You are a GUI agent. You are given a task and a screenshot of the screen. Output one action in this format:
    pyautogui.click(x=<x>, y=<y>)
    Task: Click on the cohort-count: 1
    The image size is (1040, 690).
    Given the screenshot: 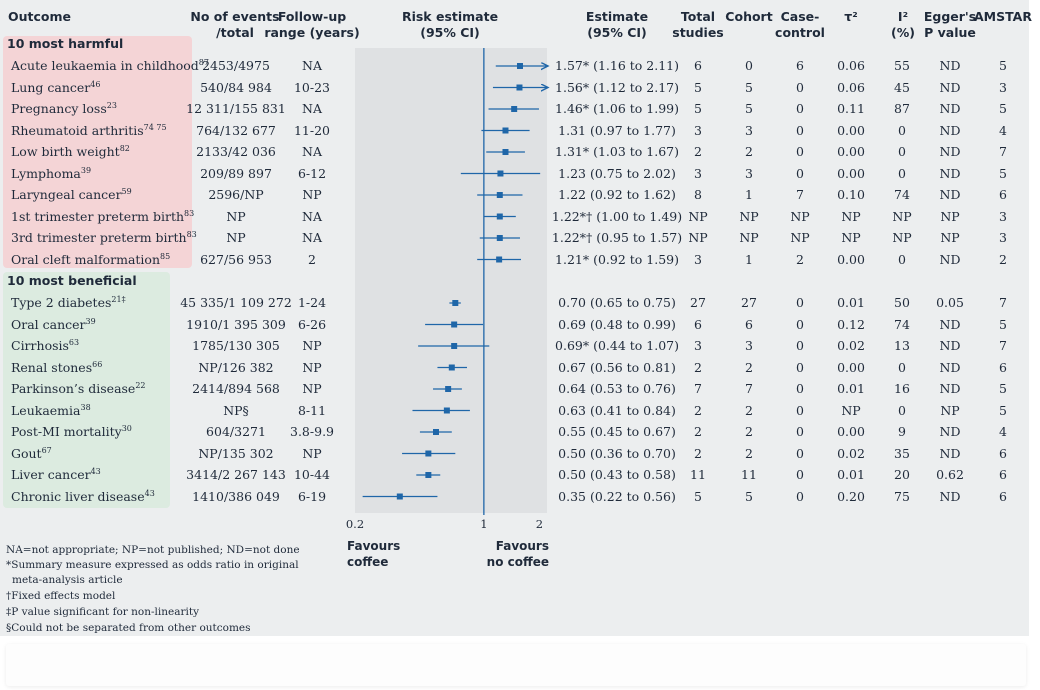 What is the action you would take?
    pyautogui.click(x=749, y=259)
    